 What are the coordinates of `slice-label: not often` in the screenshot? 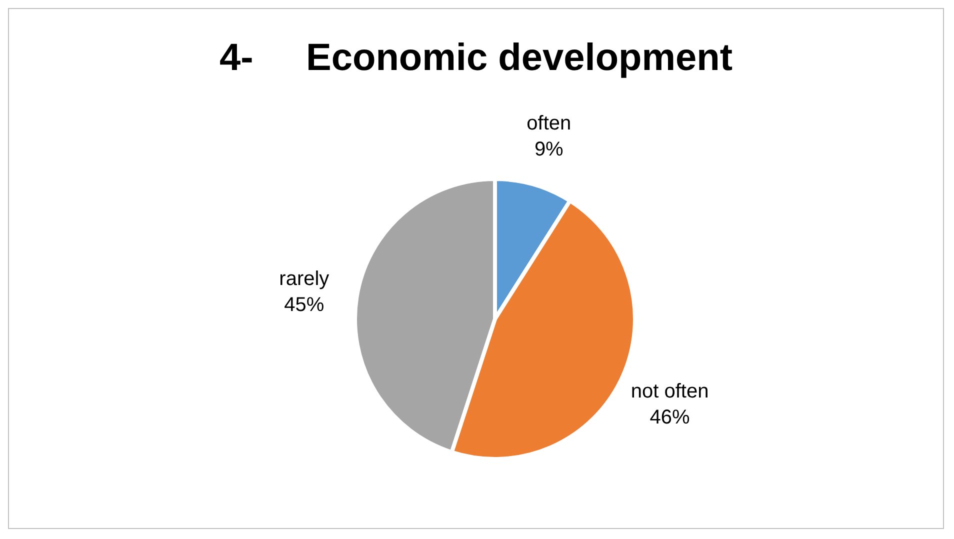 It's located at (669, 391).